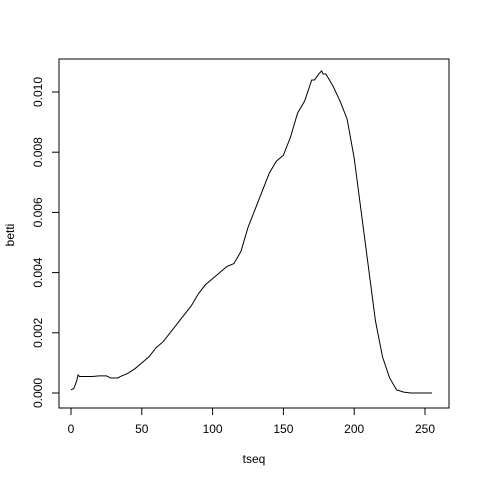 Image resolution: width=480 pixels, height=485 pixels. Describe the element at coordinates (38, 272) in the screenshot. I see `y-tick-label: 0.004` at that location.